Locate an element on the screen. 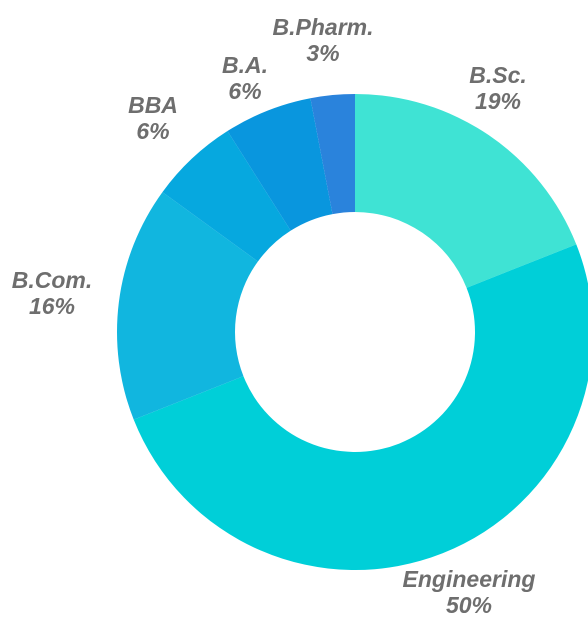 This screenshot has width=588, height=632. label-b-a-name: B.A. is located at coordinates (245, 65).